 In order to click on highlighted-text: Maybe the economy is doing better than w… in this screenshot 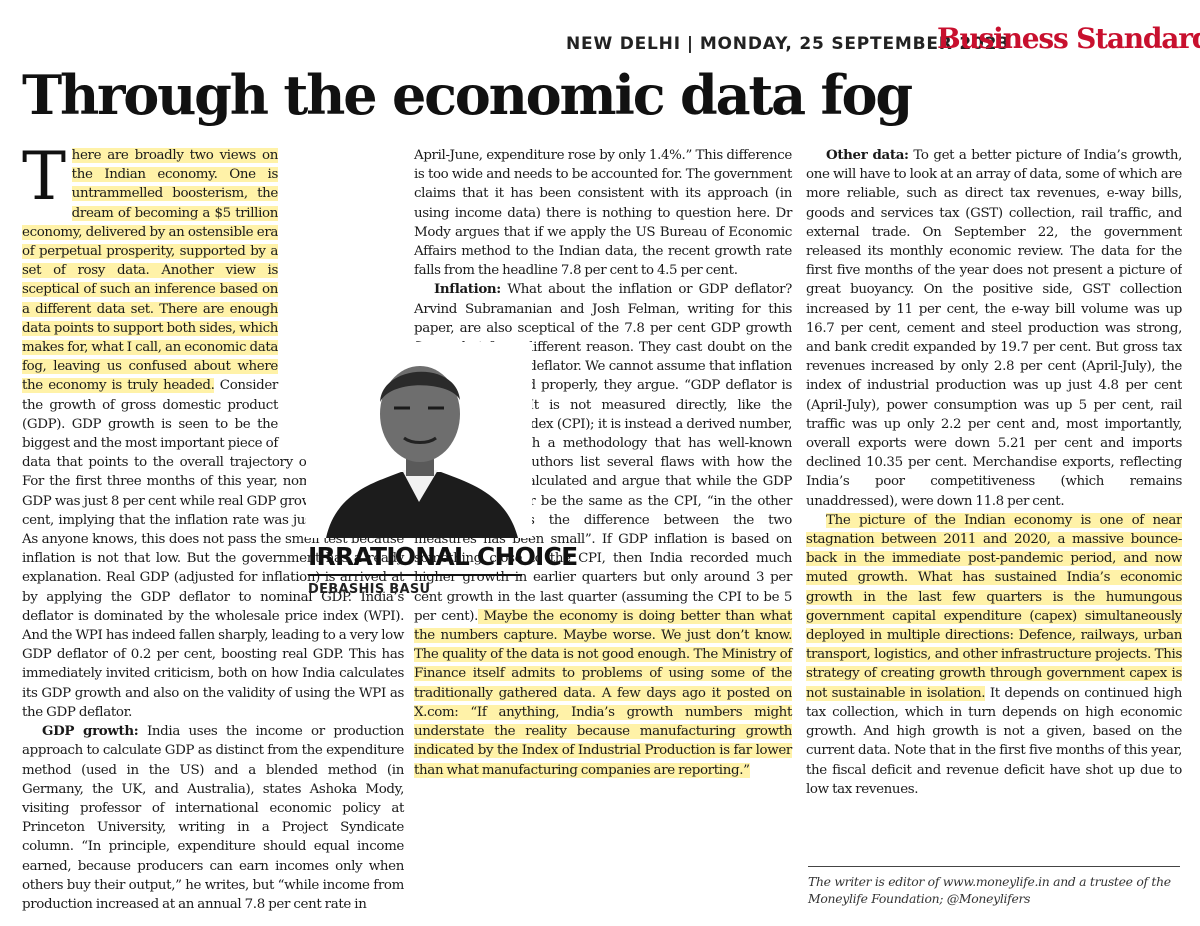, I will do `click(603, 693)`.